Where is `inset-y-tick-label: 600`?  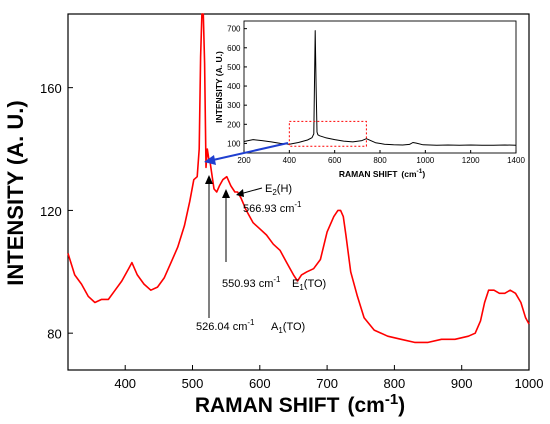
inset-y-tick-label: 600 is located at coordinates (234, 48).